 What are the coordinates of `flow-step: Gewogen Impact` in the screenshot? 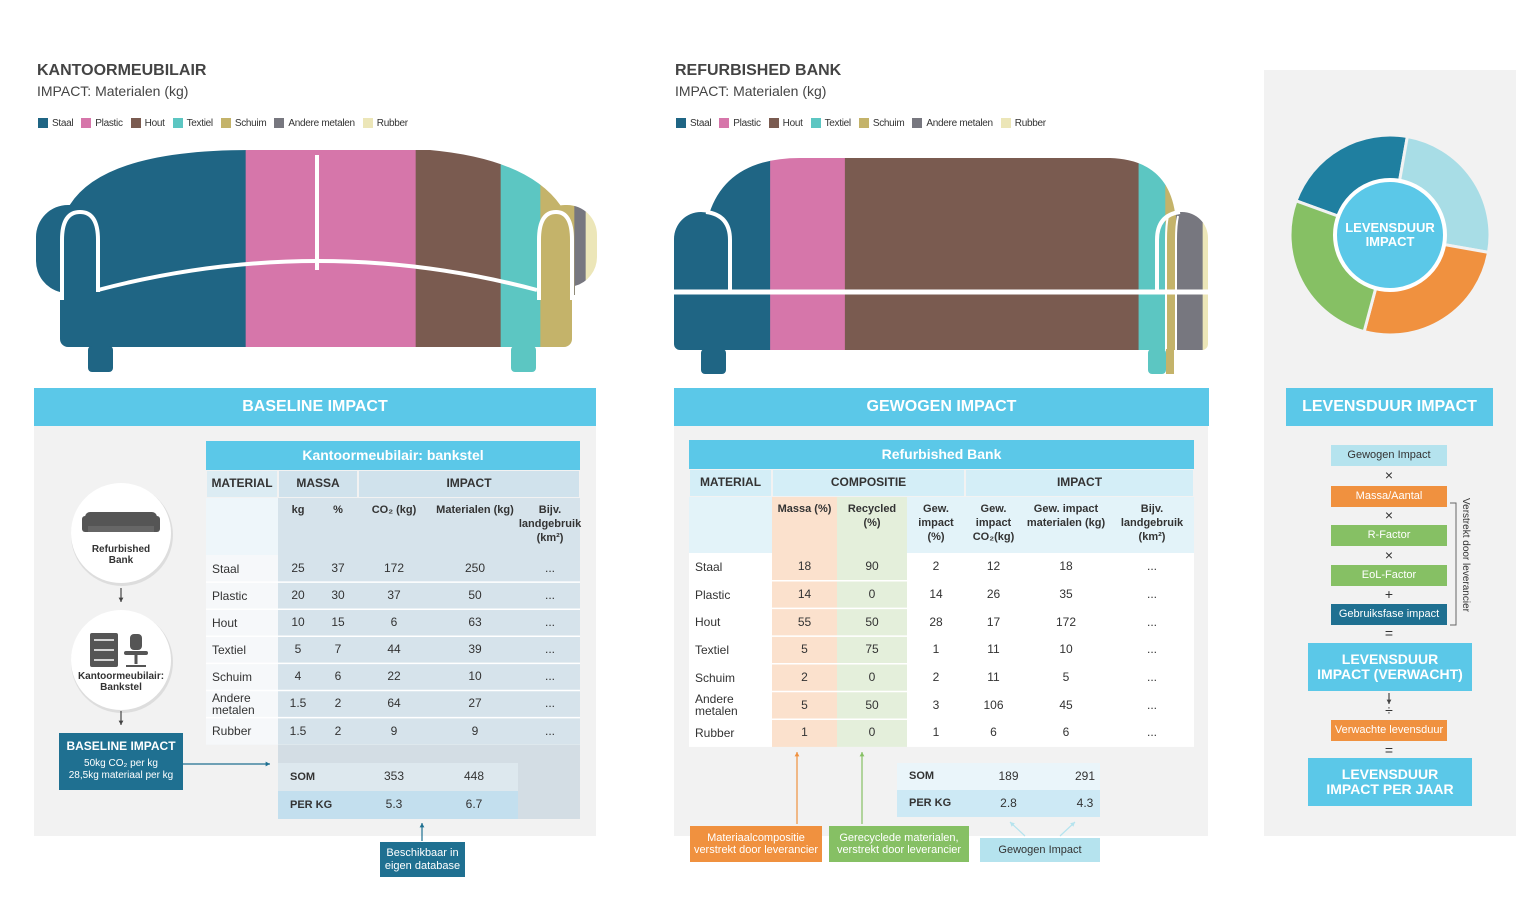 It's located at (1389, 455).